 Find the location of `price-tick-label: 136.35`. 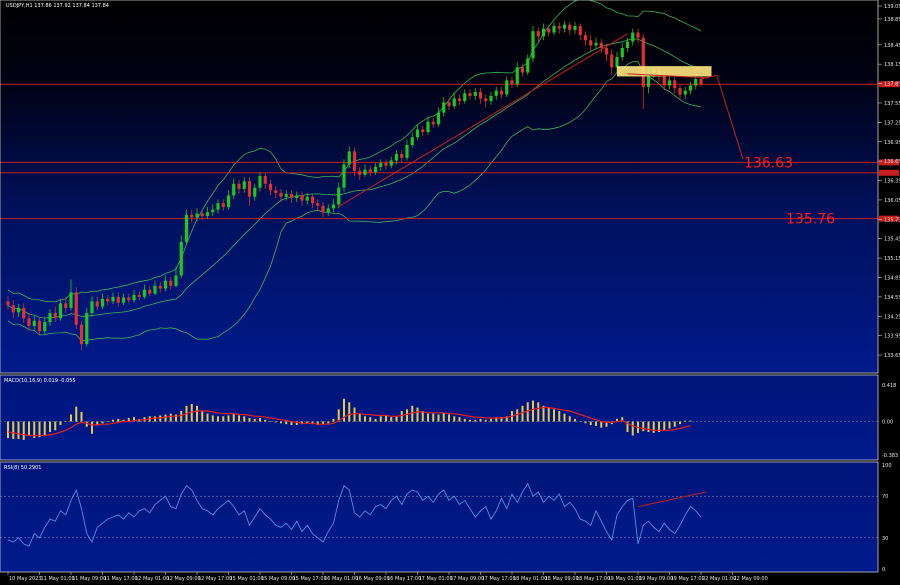

price-tick-label: 136.35 is located at coordinates (892, 182).